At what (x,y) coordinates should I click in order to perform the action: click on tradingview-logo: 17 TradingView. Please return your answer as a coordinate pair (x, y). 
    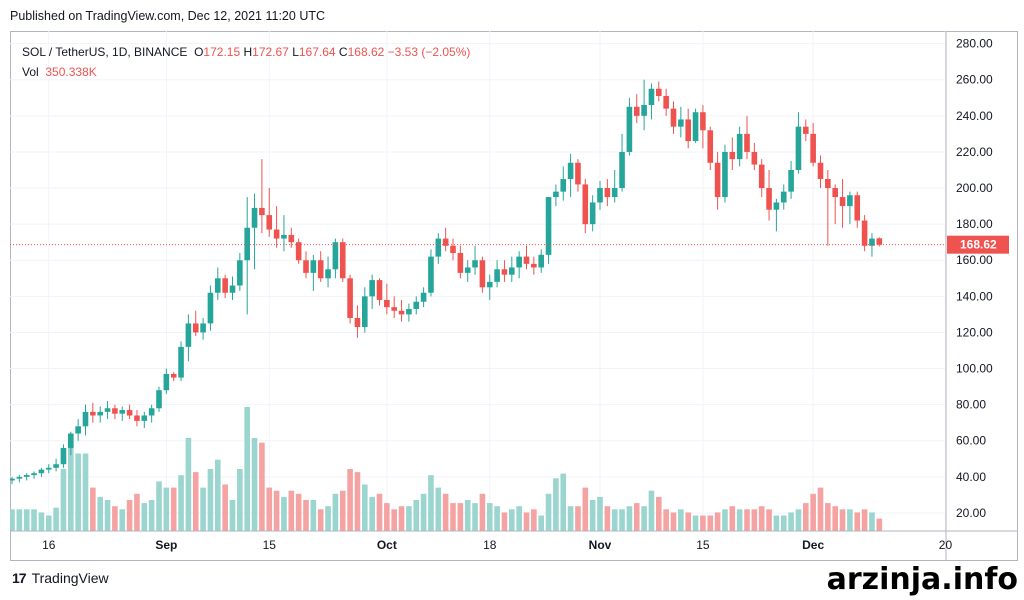
    Looking at the image, I should click on (60, 578).